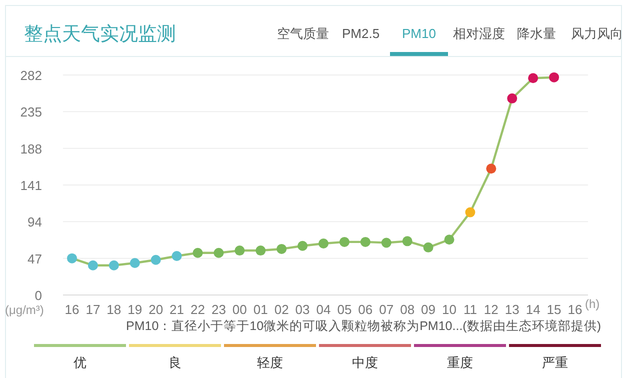  Describe the element at coordinates (80, 362) in the screenshot. I see `text: 优` at that location.